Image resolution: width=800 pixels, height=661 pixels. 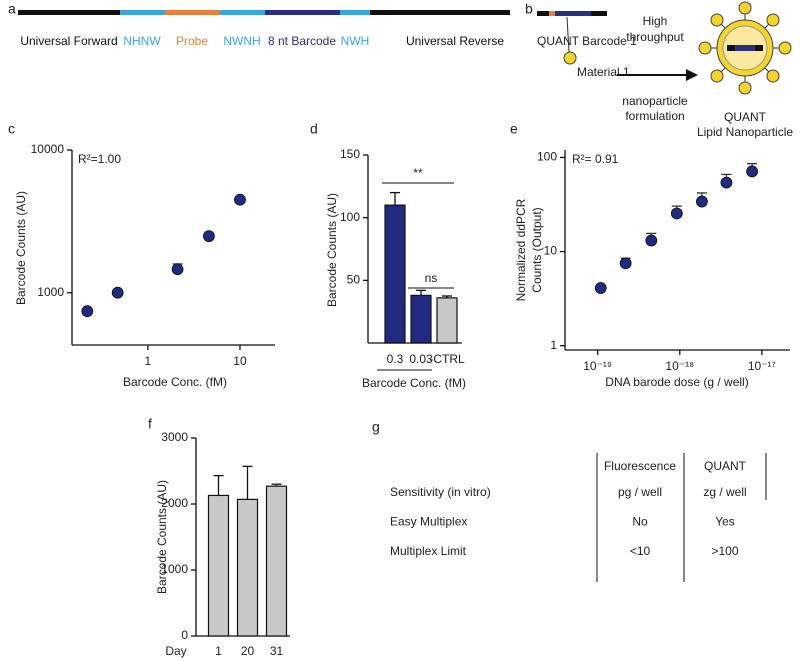 I want to click on x-tick-label: 31, so click(x=277, y=651).